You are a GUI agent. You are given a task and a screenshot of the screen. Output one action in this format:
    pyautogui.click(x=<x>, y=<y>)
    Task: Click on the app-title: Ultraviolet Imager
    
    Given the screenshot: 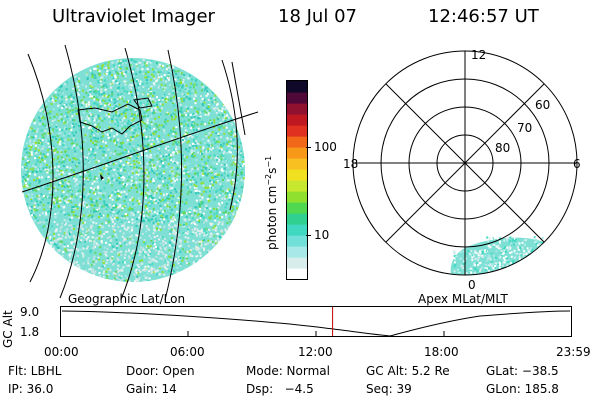 What is the action you would take?
    pyautogui.click(x=133, y=16)
    